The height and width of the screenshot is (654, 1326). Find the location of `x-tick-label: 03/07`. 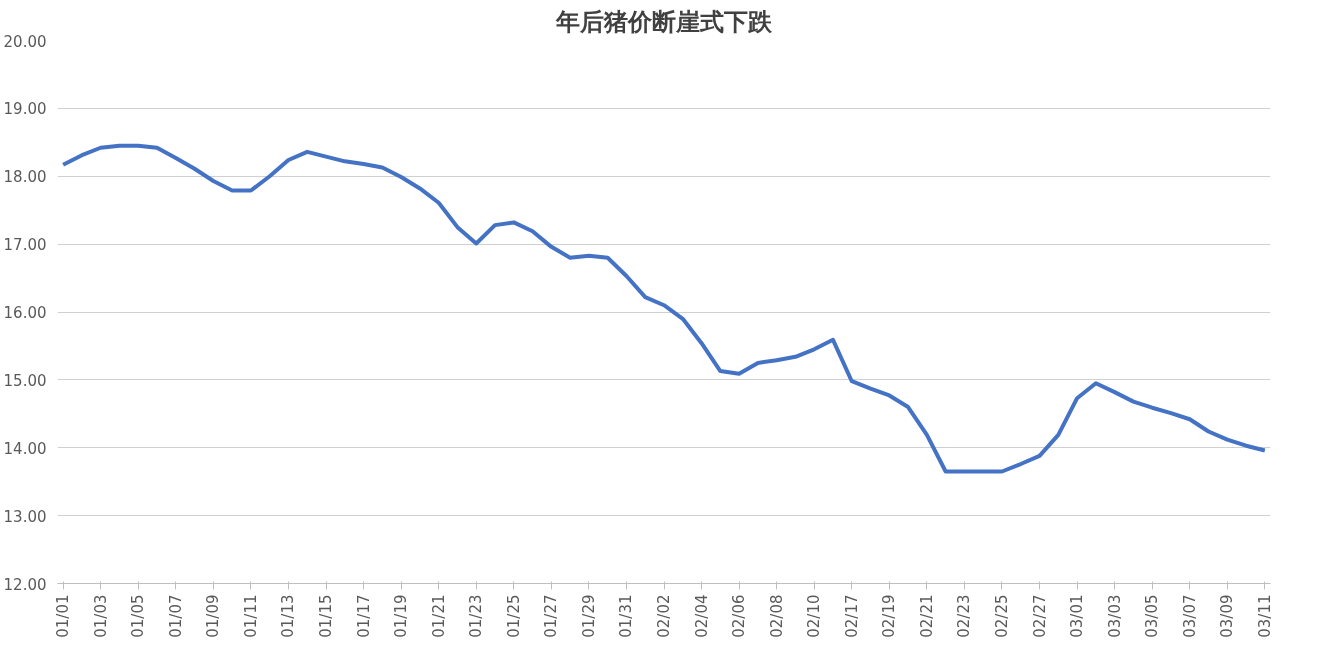

x-tick-label: 03/07 is located at coordinates (1189, 616).